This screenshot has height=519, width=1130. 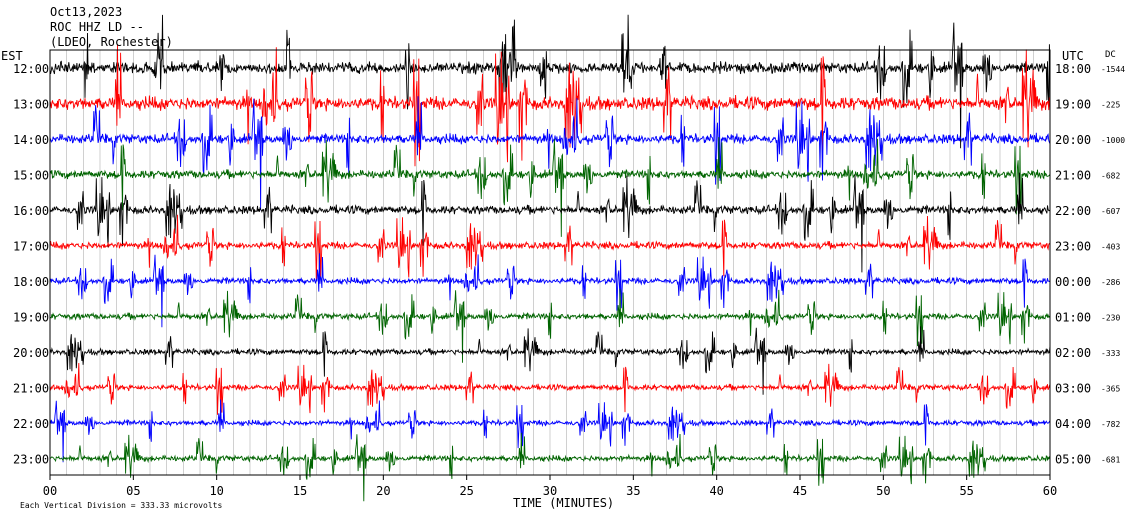 I want to click on dc-label: DC, so click(x=1110, y=55).